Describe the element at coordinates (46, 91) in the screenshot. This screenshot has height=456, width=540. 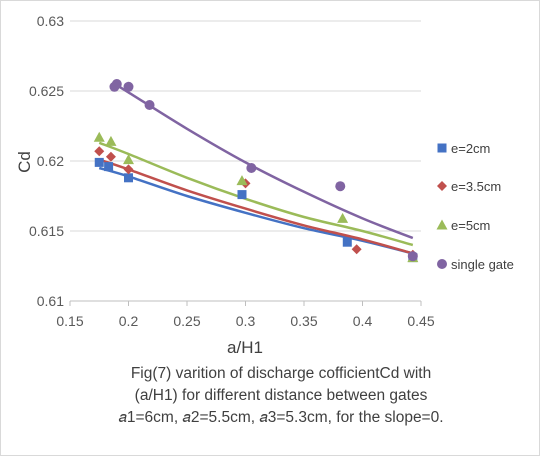
I see `y-tick-label: 0.625` at that location.